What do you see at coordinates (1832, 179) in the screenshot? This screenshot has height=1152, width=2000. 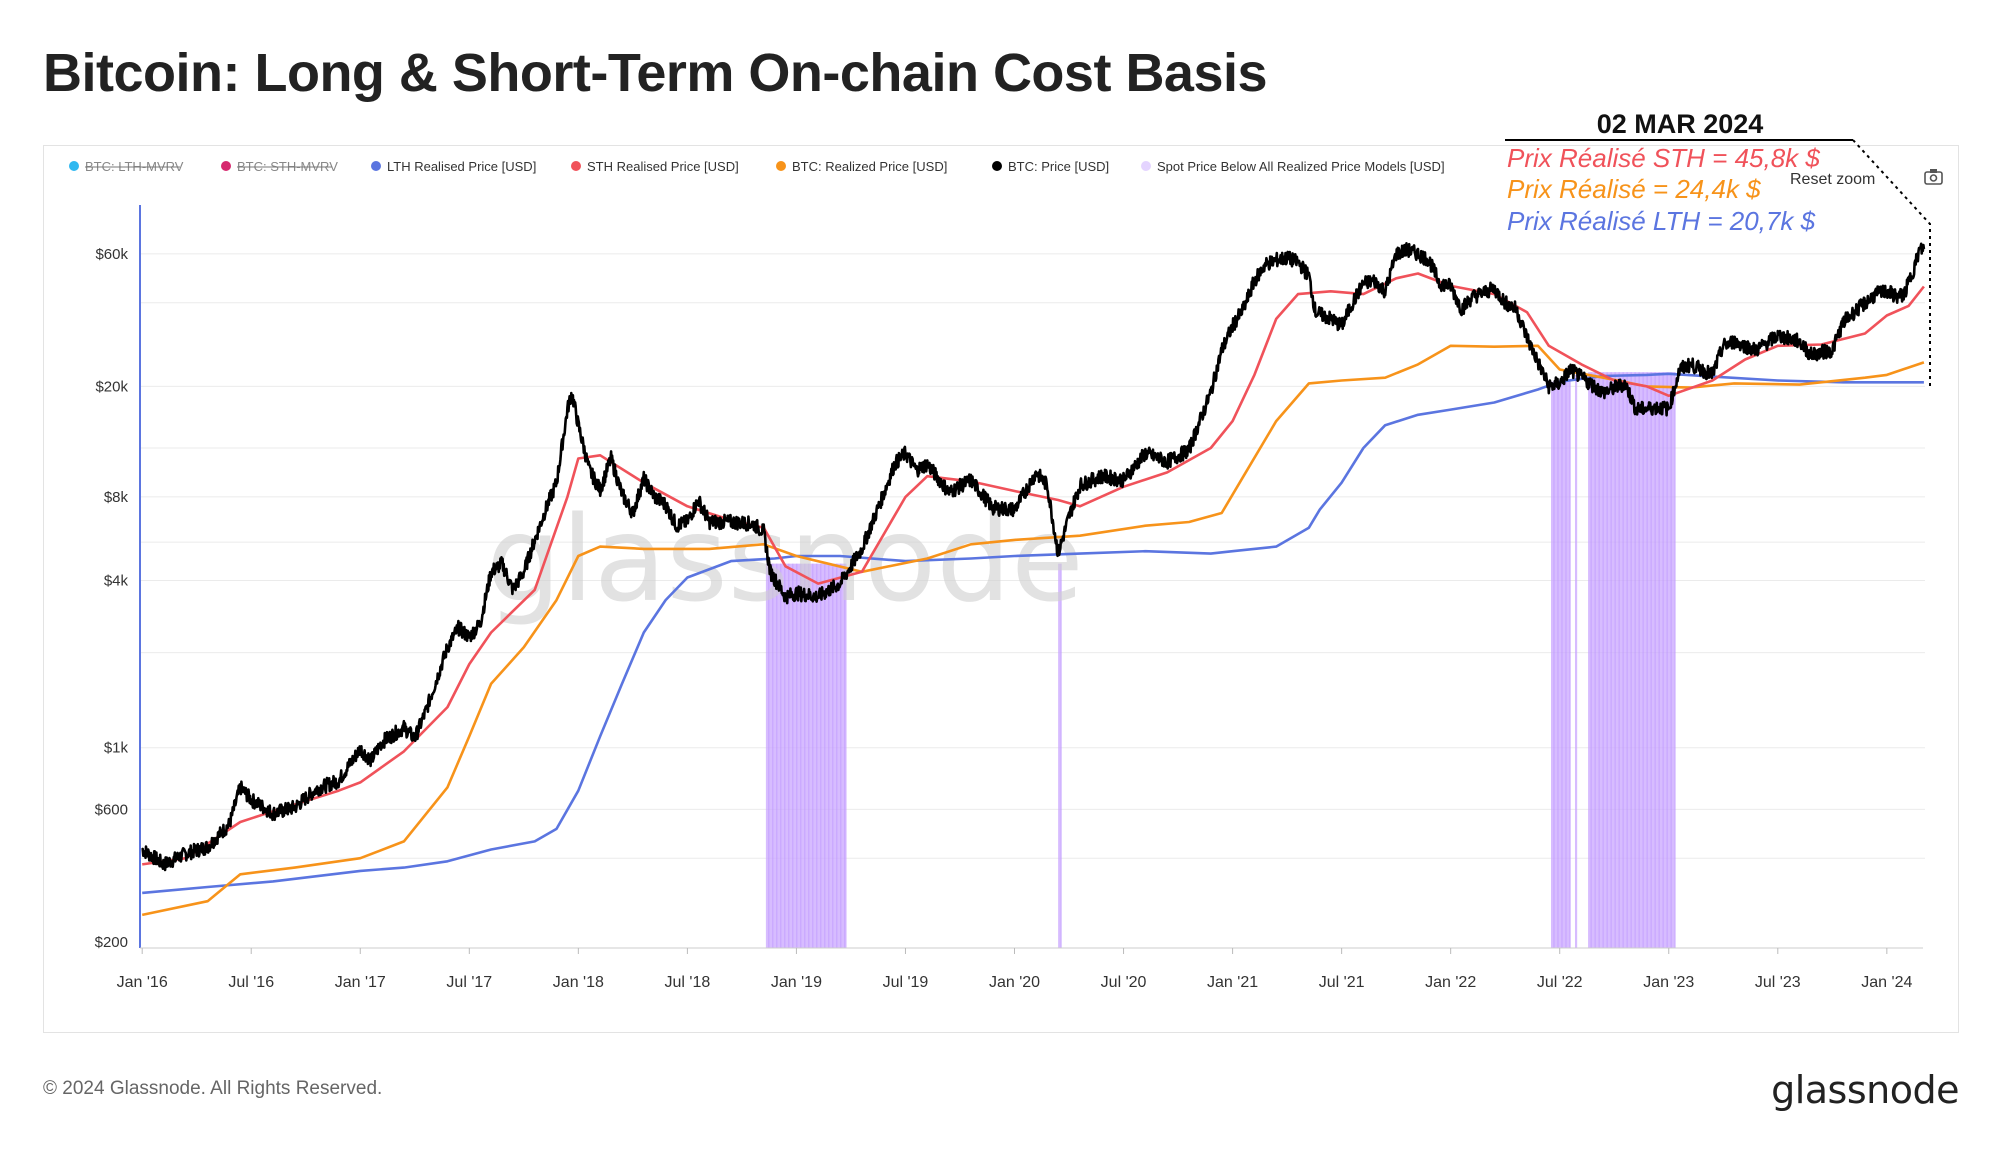 I see `reset-zoom-button: Reset zoom` at bounding box center [1832, 179].